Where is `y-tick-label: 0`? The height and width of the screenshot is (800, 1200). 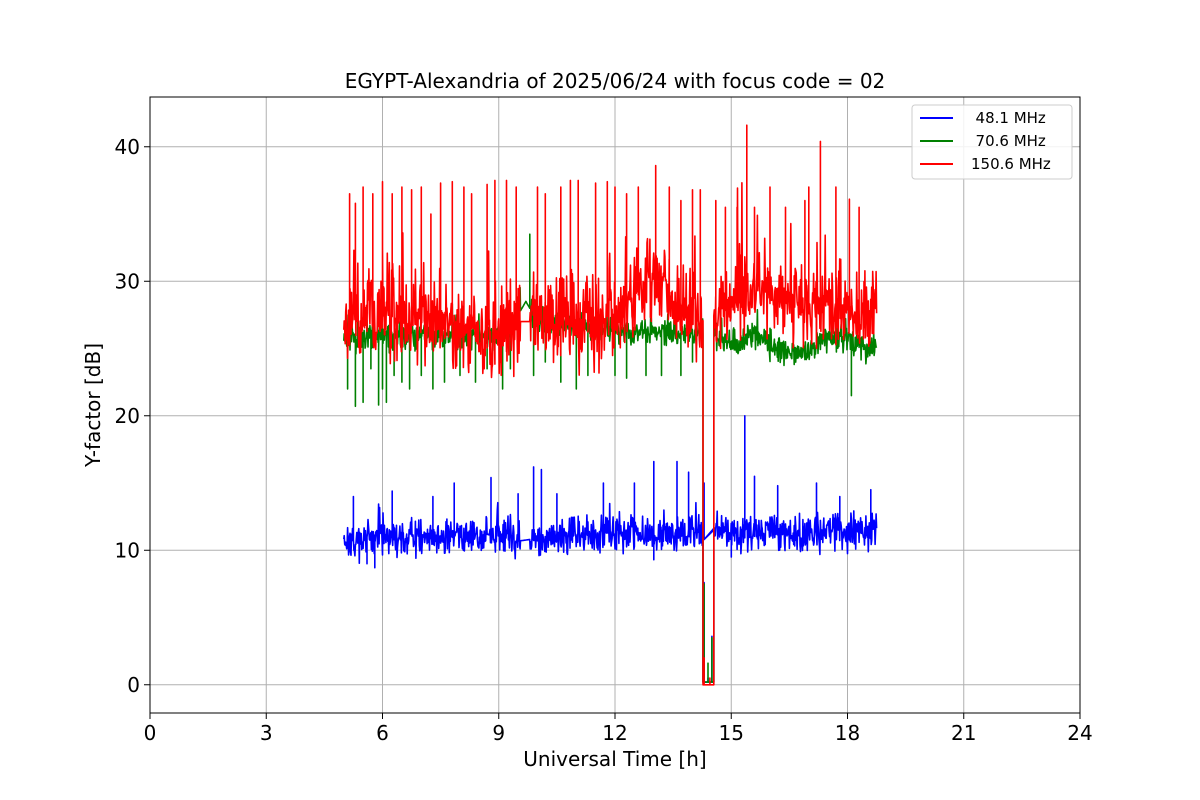 y-tick-label: 0 is located at coordinates (133, 685).